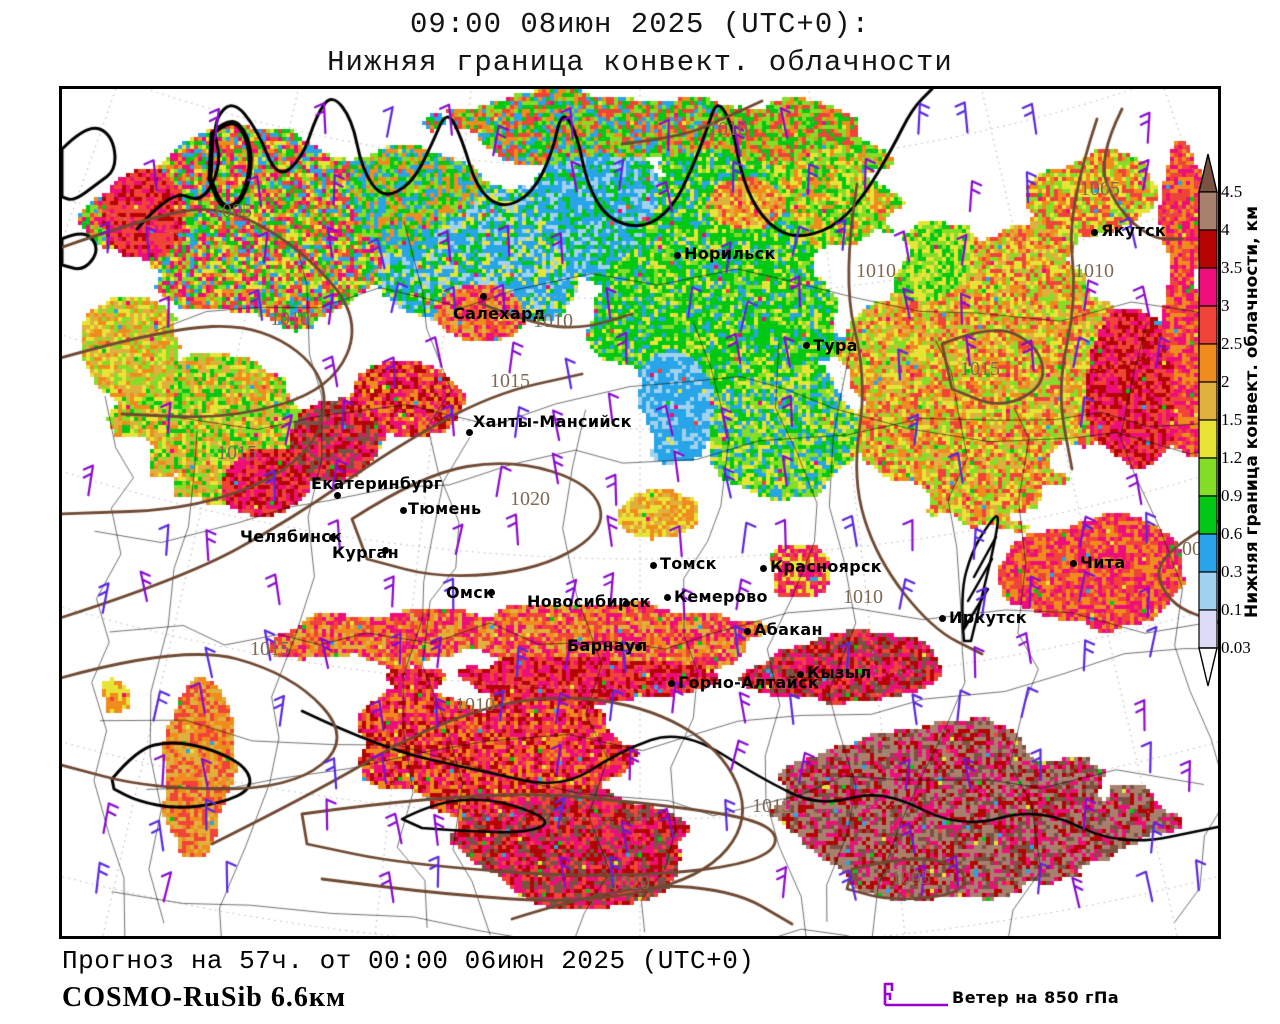 The height and width of the screenshot is (1024, 1280). What do you see at coordinates (835, 345) in the screenshot?
I see `city-label: Тура` at bounding box center [835, 345].